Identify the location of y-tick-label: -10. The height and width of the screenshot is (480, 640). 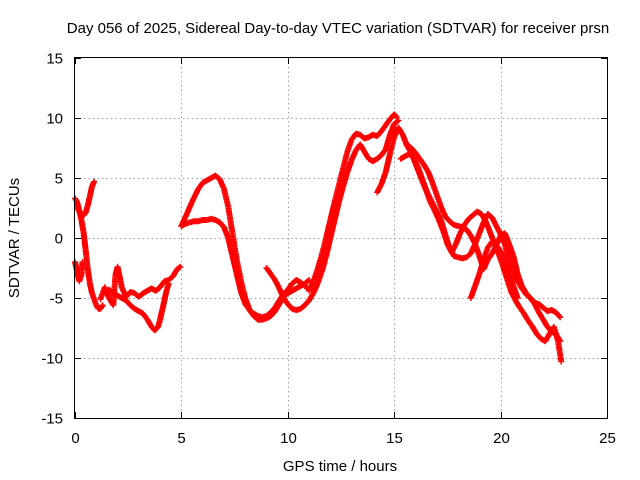
(52, 359).